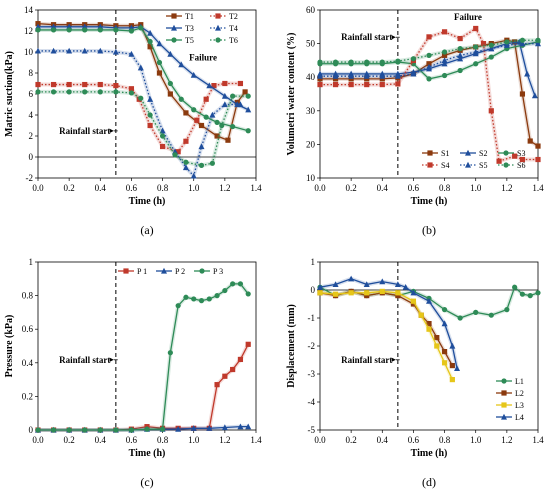 This screenshot has width=550, height=492. I want to click on series-t2, so click(139, 117).